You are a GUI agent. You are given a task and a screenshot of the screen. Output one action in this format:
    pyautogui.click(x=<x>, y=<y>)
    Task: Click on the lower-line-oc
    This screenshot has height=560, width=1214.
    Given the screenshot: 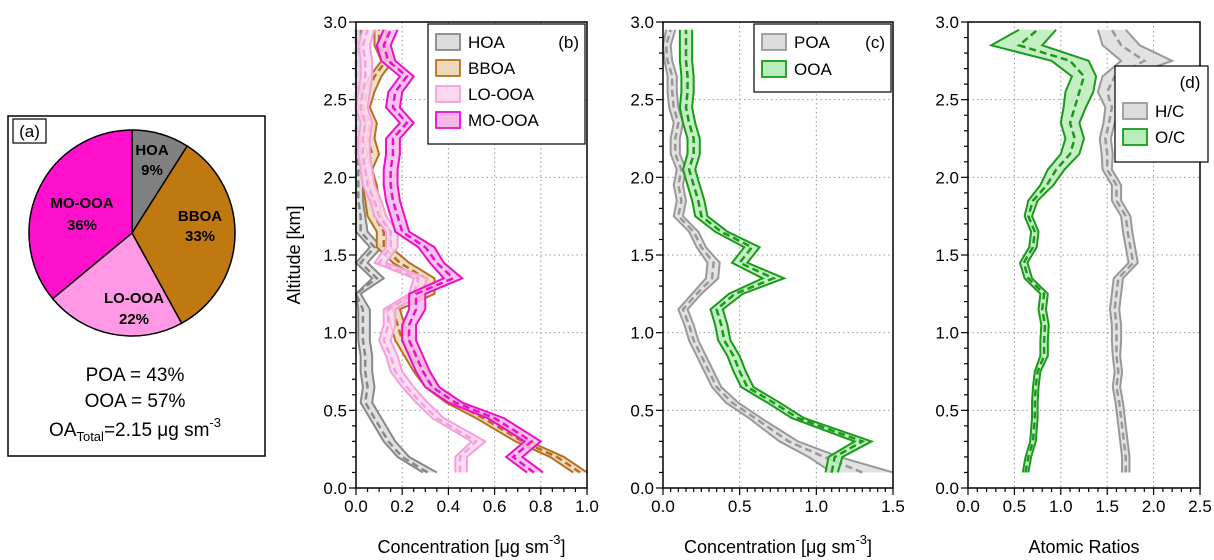 What is the action you would take?
    pyautogui.click(x=1031, y=250)
    